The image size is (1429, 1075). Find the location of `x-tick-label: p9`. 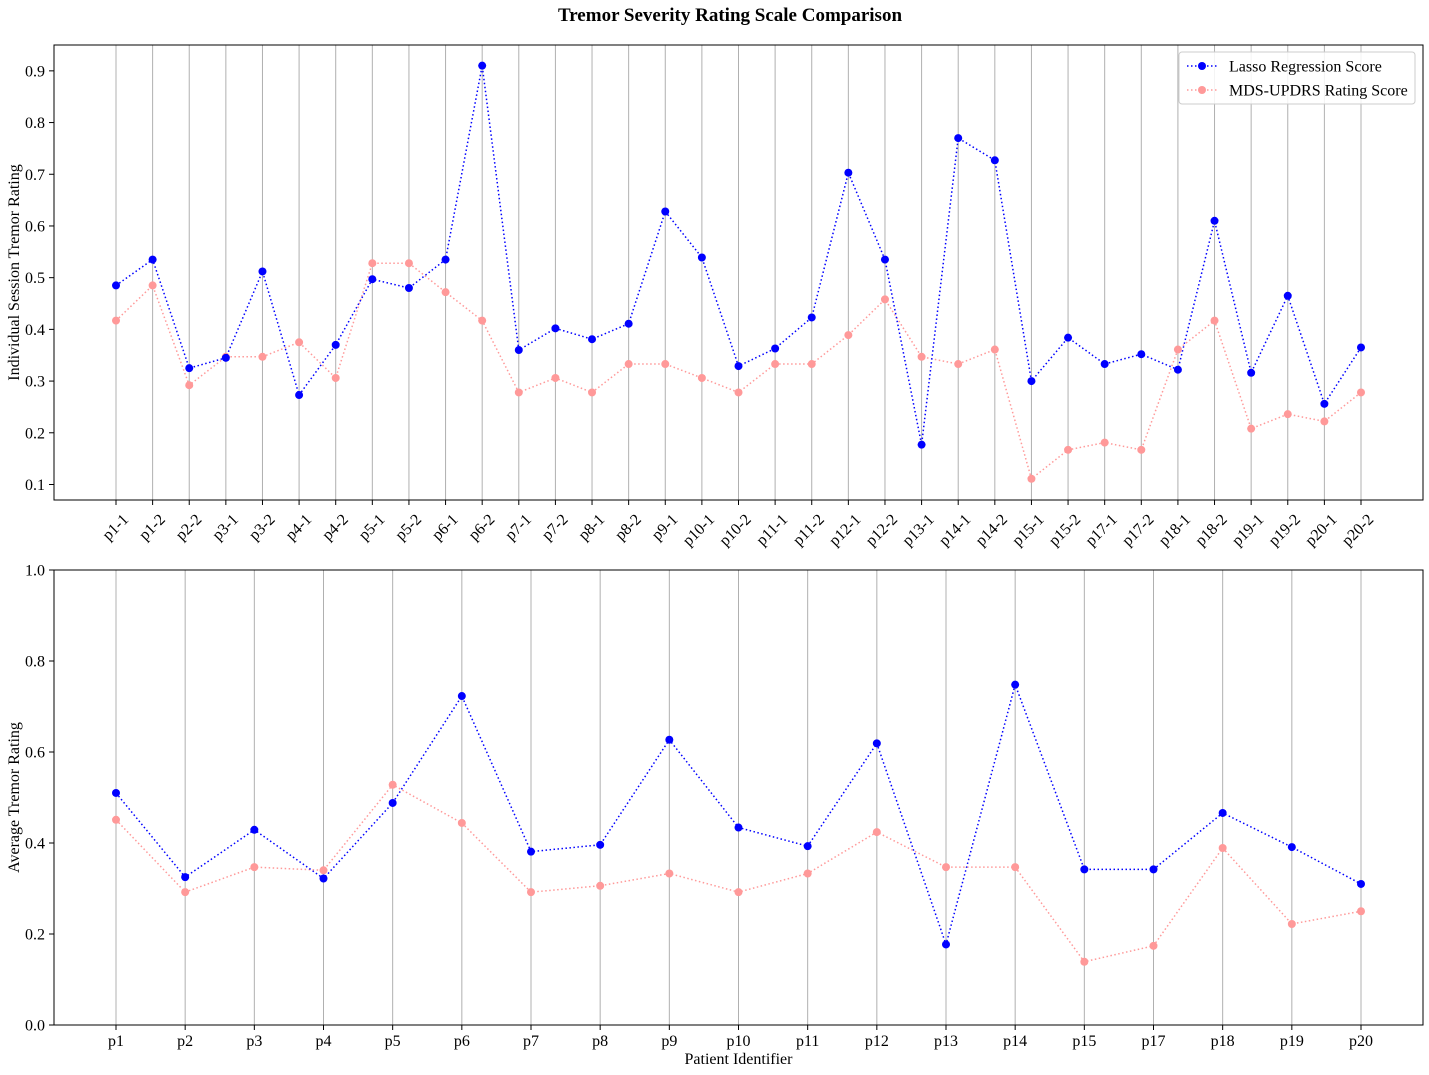

x-tick-label: p9 is located at coordinates (669, 1041).